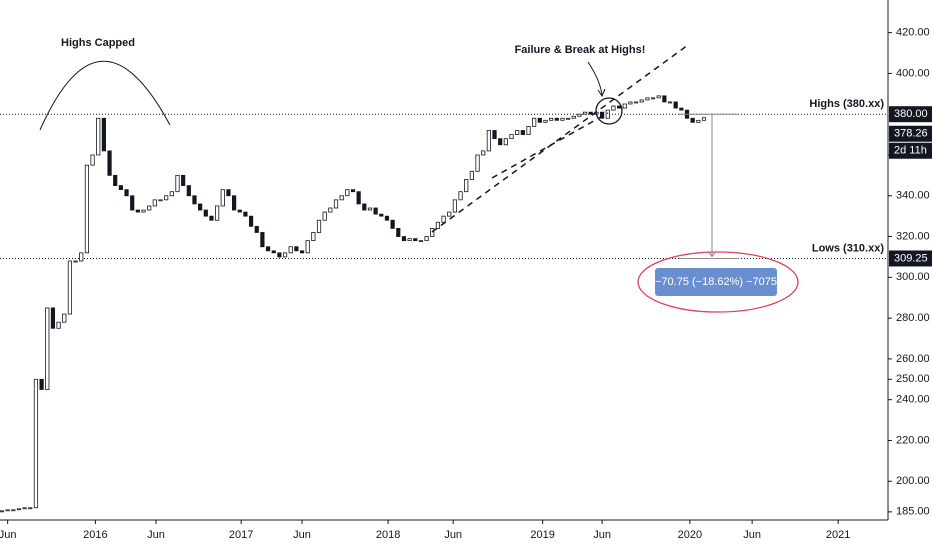  I want to click on annotation: Highs Capped, so click(98, 43).